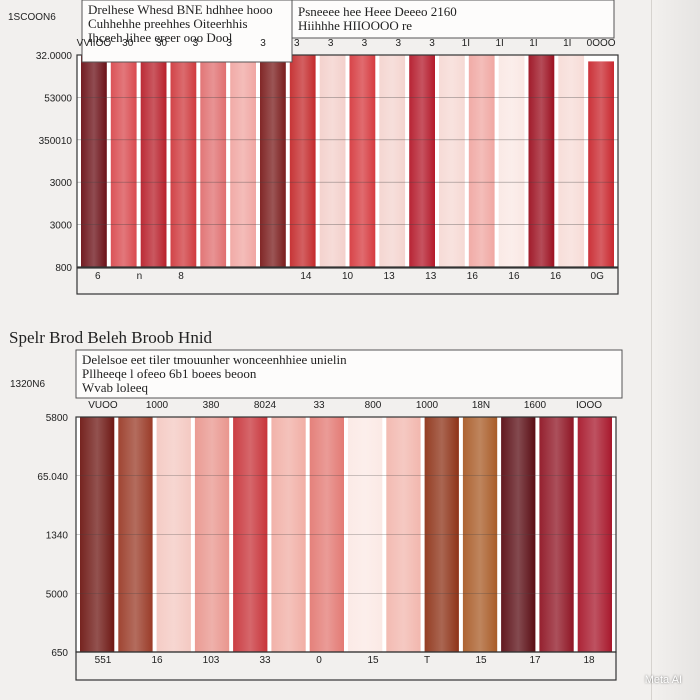 The image size is (700, 700). I want to click on top-tick-label: VVIIOO, so click(94, 43).